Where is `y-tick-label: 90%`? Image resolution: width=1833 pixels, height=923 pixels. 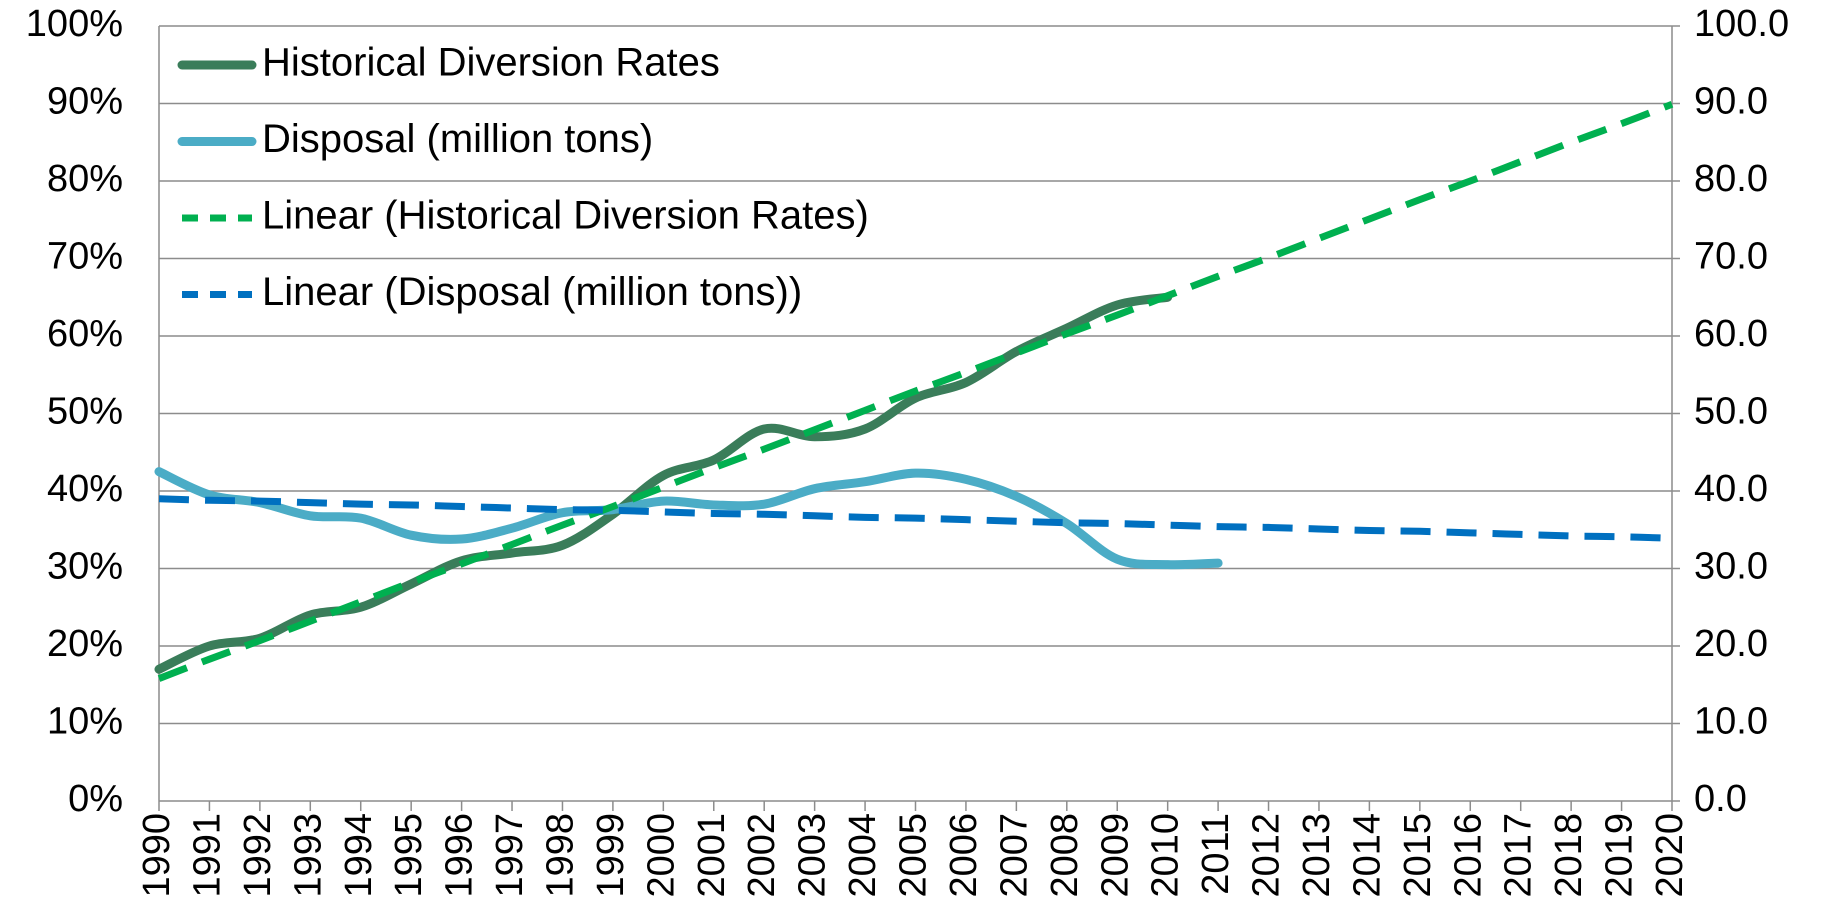
y-tick-label: 90% is located at coordinates (85, 102).